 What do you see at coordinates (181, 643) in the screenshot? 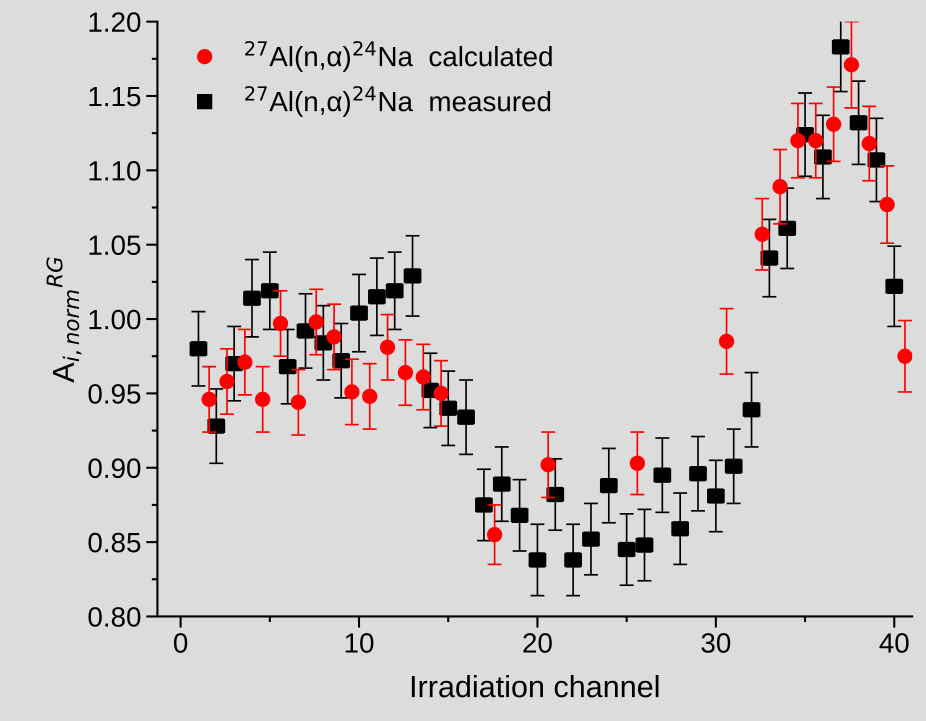
I see `x-tick-label: 0` at bounding box center [181, 643].